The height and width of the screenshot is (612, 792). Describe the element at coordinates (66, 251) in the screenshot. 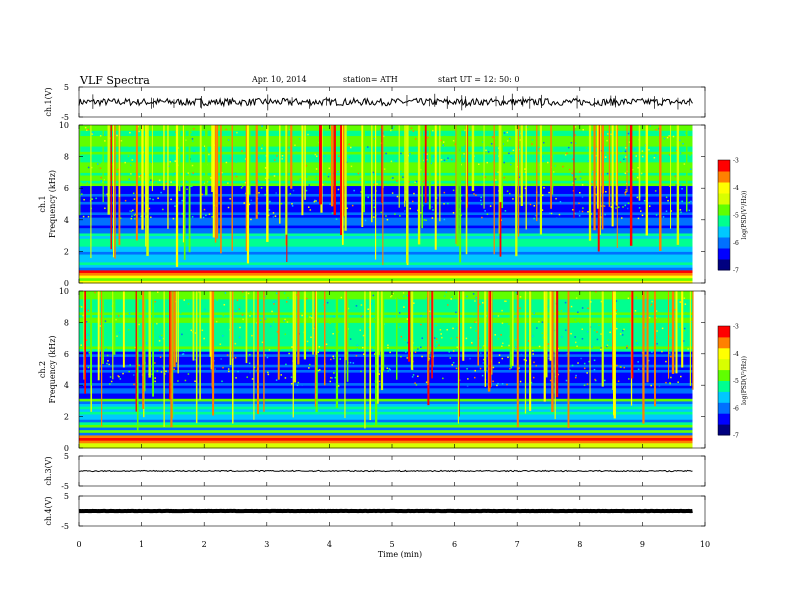

I see `y-tick-label: 2` at that location.